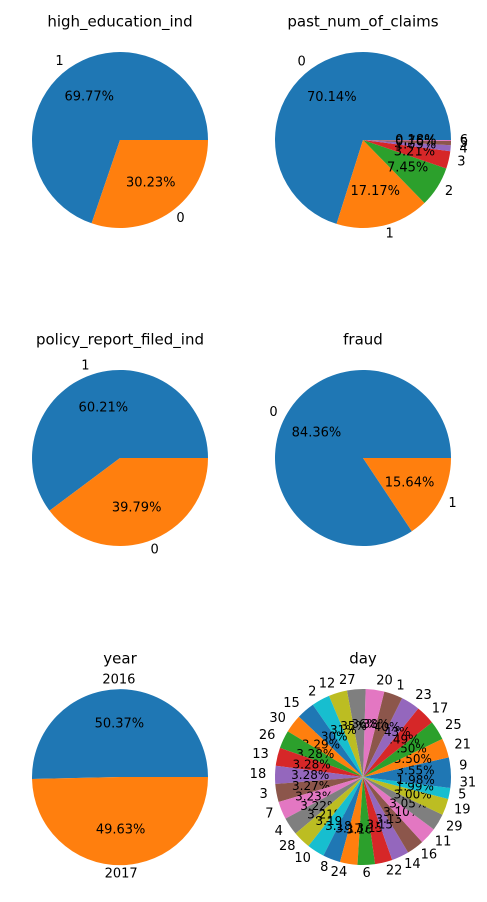 This screenshot has height=902, width=487. I want to click on slice-category-label: 20, so click(384, 681).